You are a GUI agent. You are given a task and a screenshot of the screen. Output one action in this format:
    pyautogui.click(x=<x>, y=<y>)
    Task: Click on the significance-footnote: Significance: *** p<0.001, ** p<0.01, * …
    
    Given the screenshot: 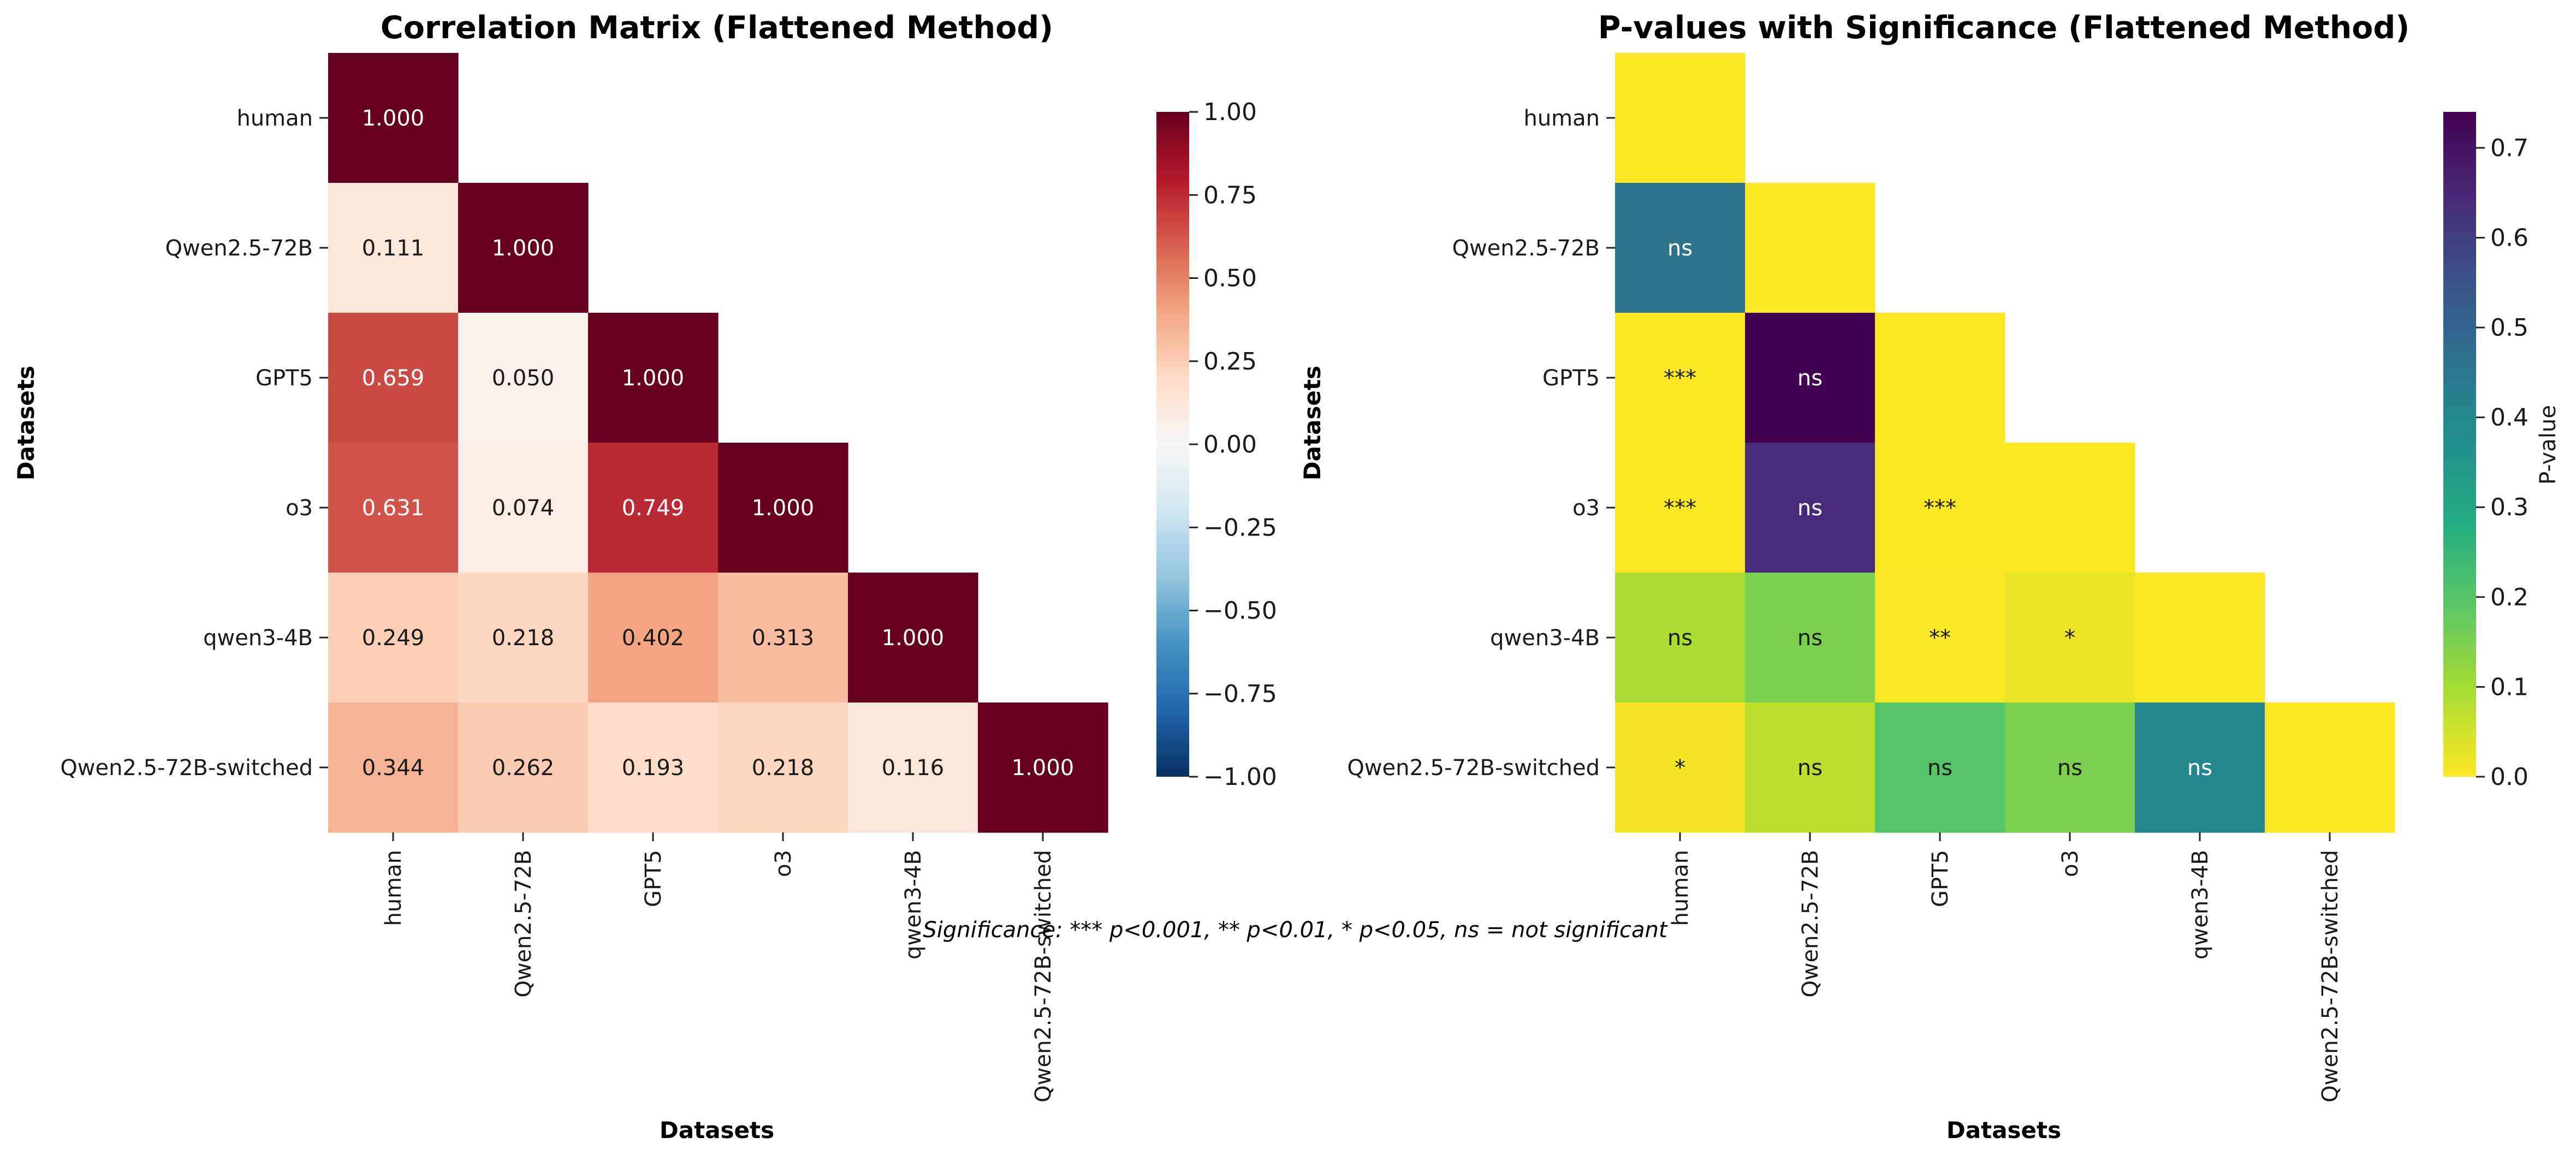 What is the action you would take?
    pyautogui.click(x=1295, y=930)
    